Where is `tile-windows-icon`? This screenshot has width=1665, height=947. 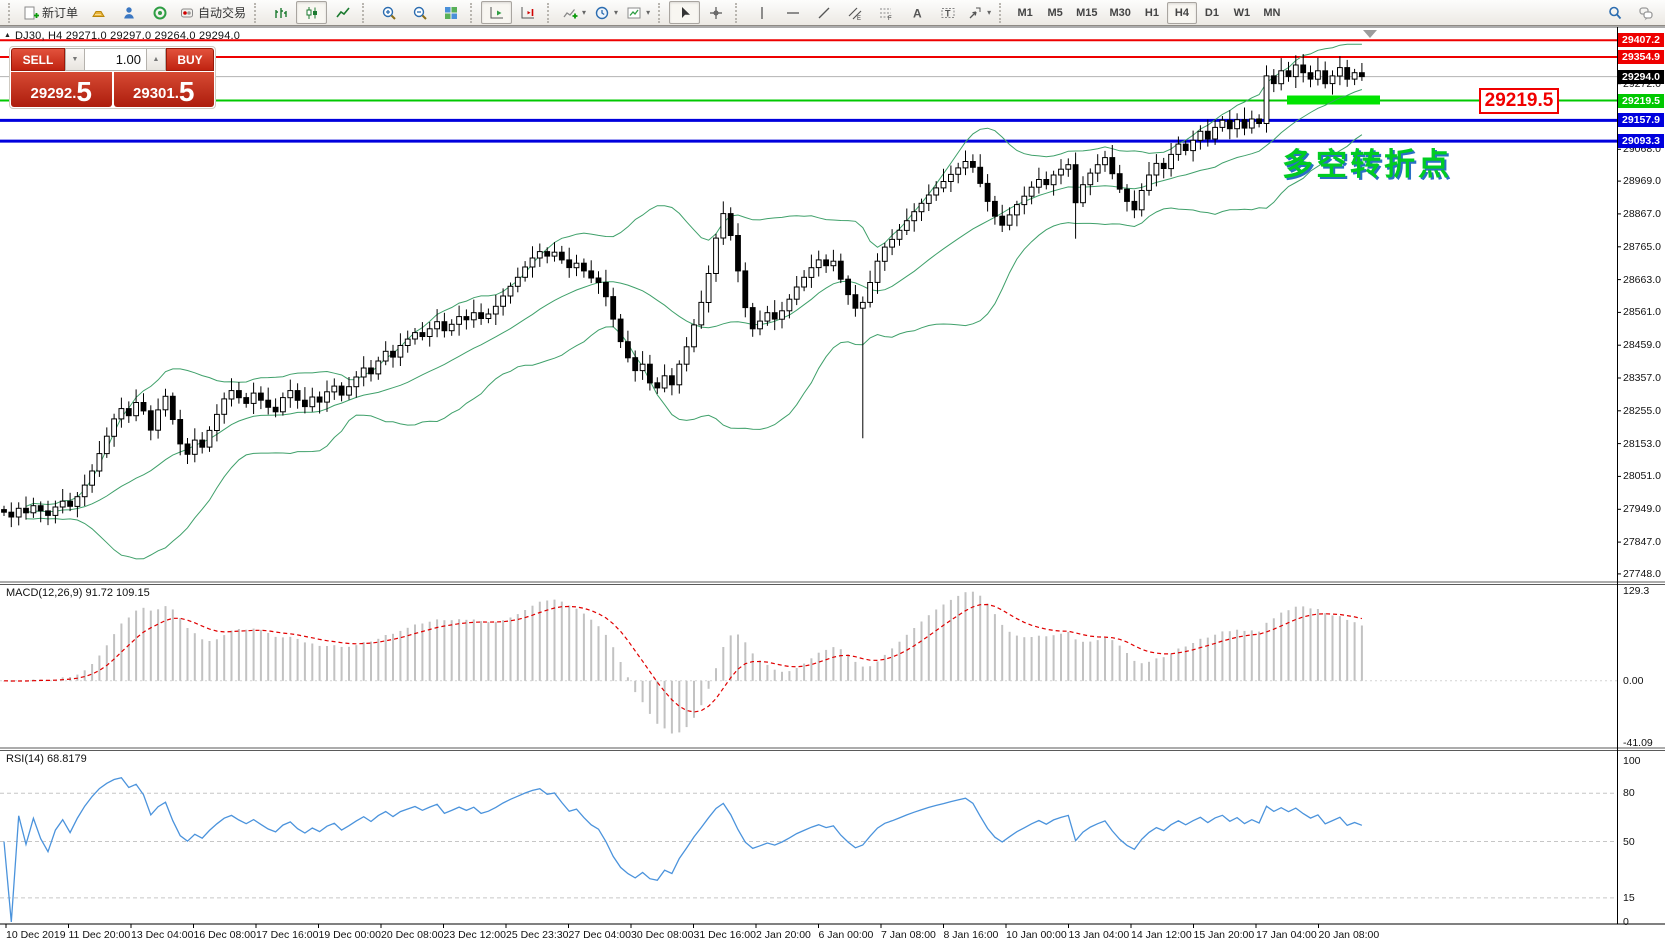 tile-windows-icon is located at coordinates (450, 12).